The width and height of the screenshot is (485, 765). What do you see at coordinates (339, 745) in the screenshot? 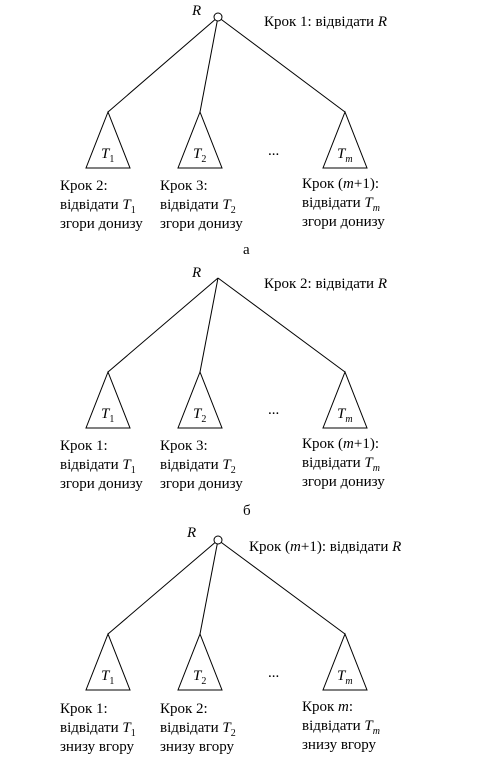
I see `step-tm-line-3: знизу вгору` at bounding box center [339, 745].